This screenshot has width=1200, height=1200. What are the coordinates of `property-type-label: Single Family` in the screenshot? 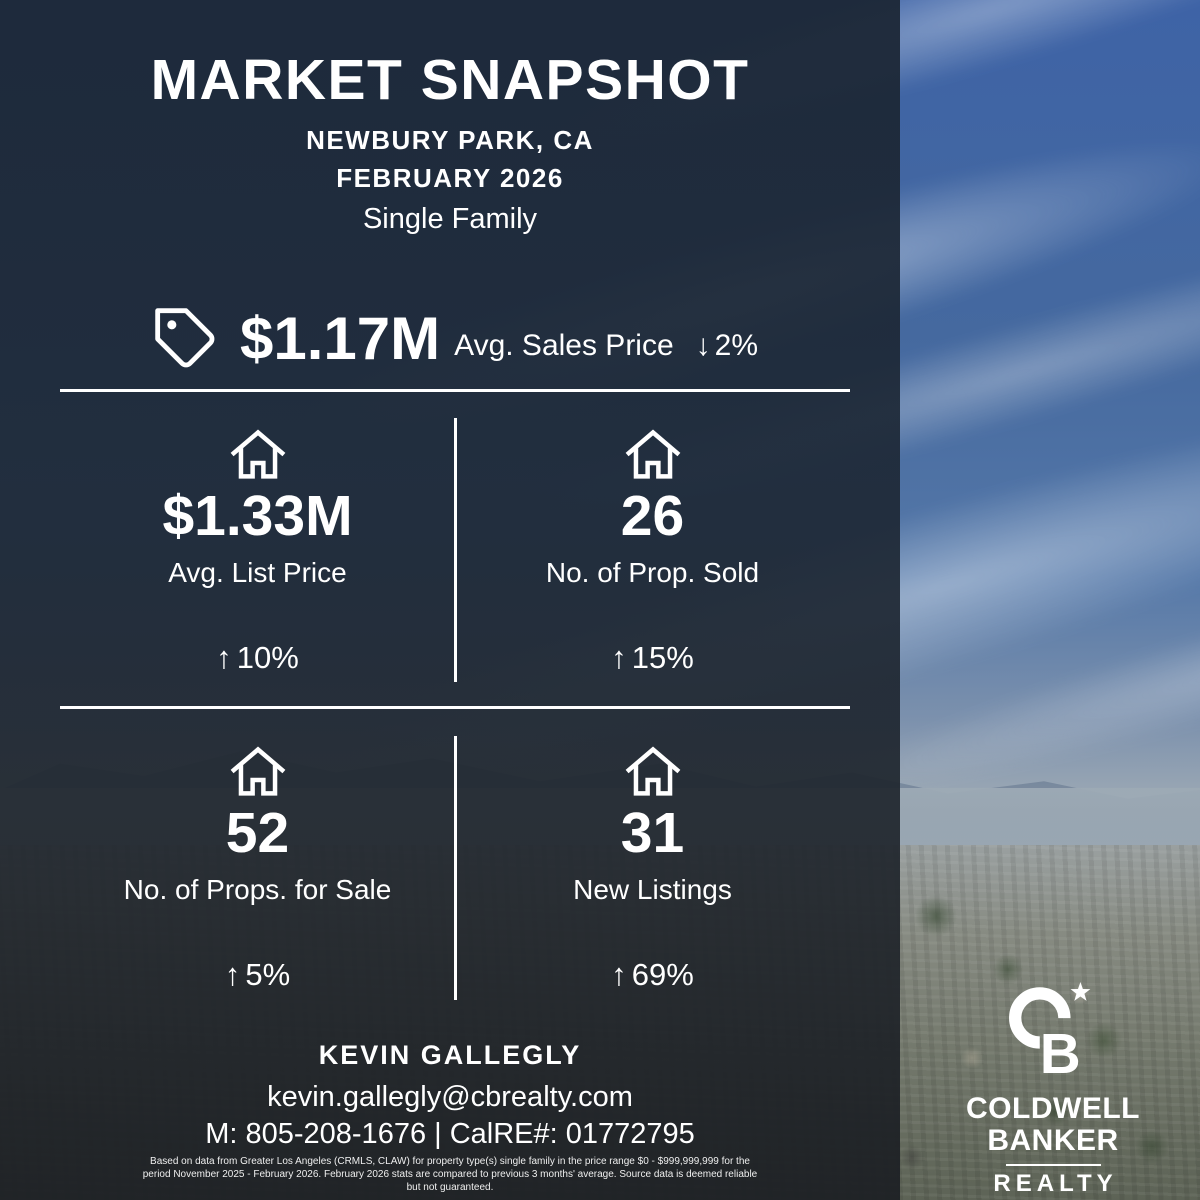 It's located at (450, 219).